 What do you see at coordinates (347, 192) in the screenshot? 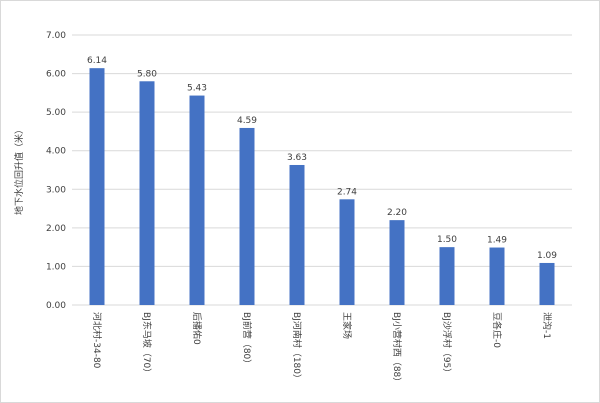
I see `data-label: 2.74` at bounding box center [347, 192].